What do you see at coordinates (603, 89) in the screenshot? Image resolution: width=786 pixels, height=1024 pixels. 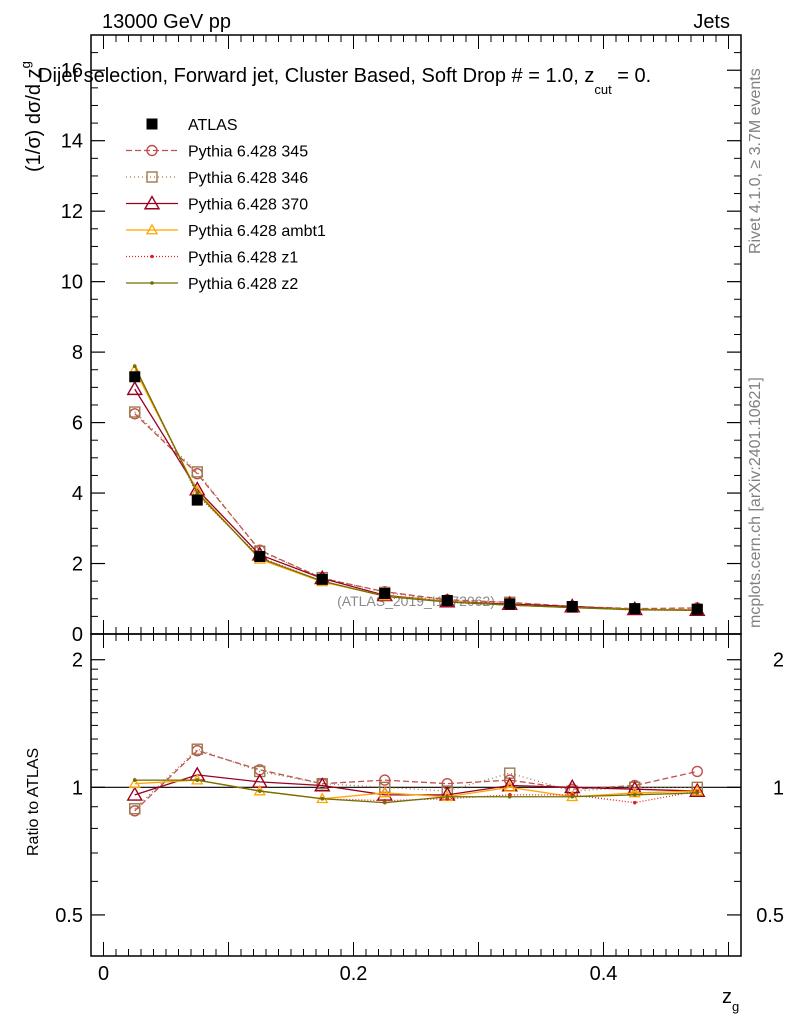 I see `plot-title-sub: cut` at bounding box center [603, 89].